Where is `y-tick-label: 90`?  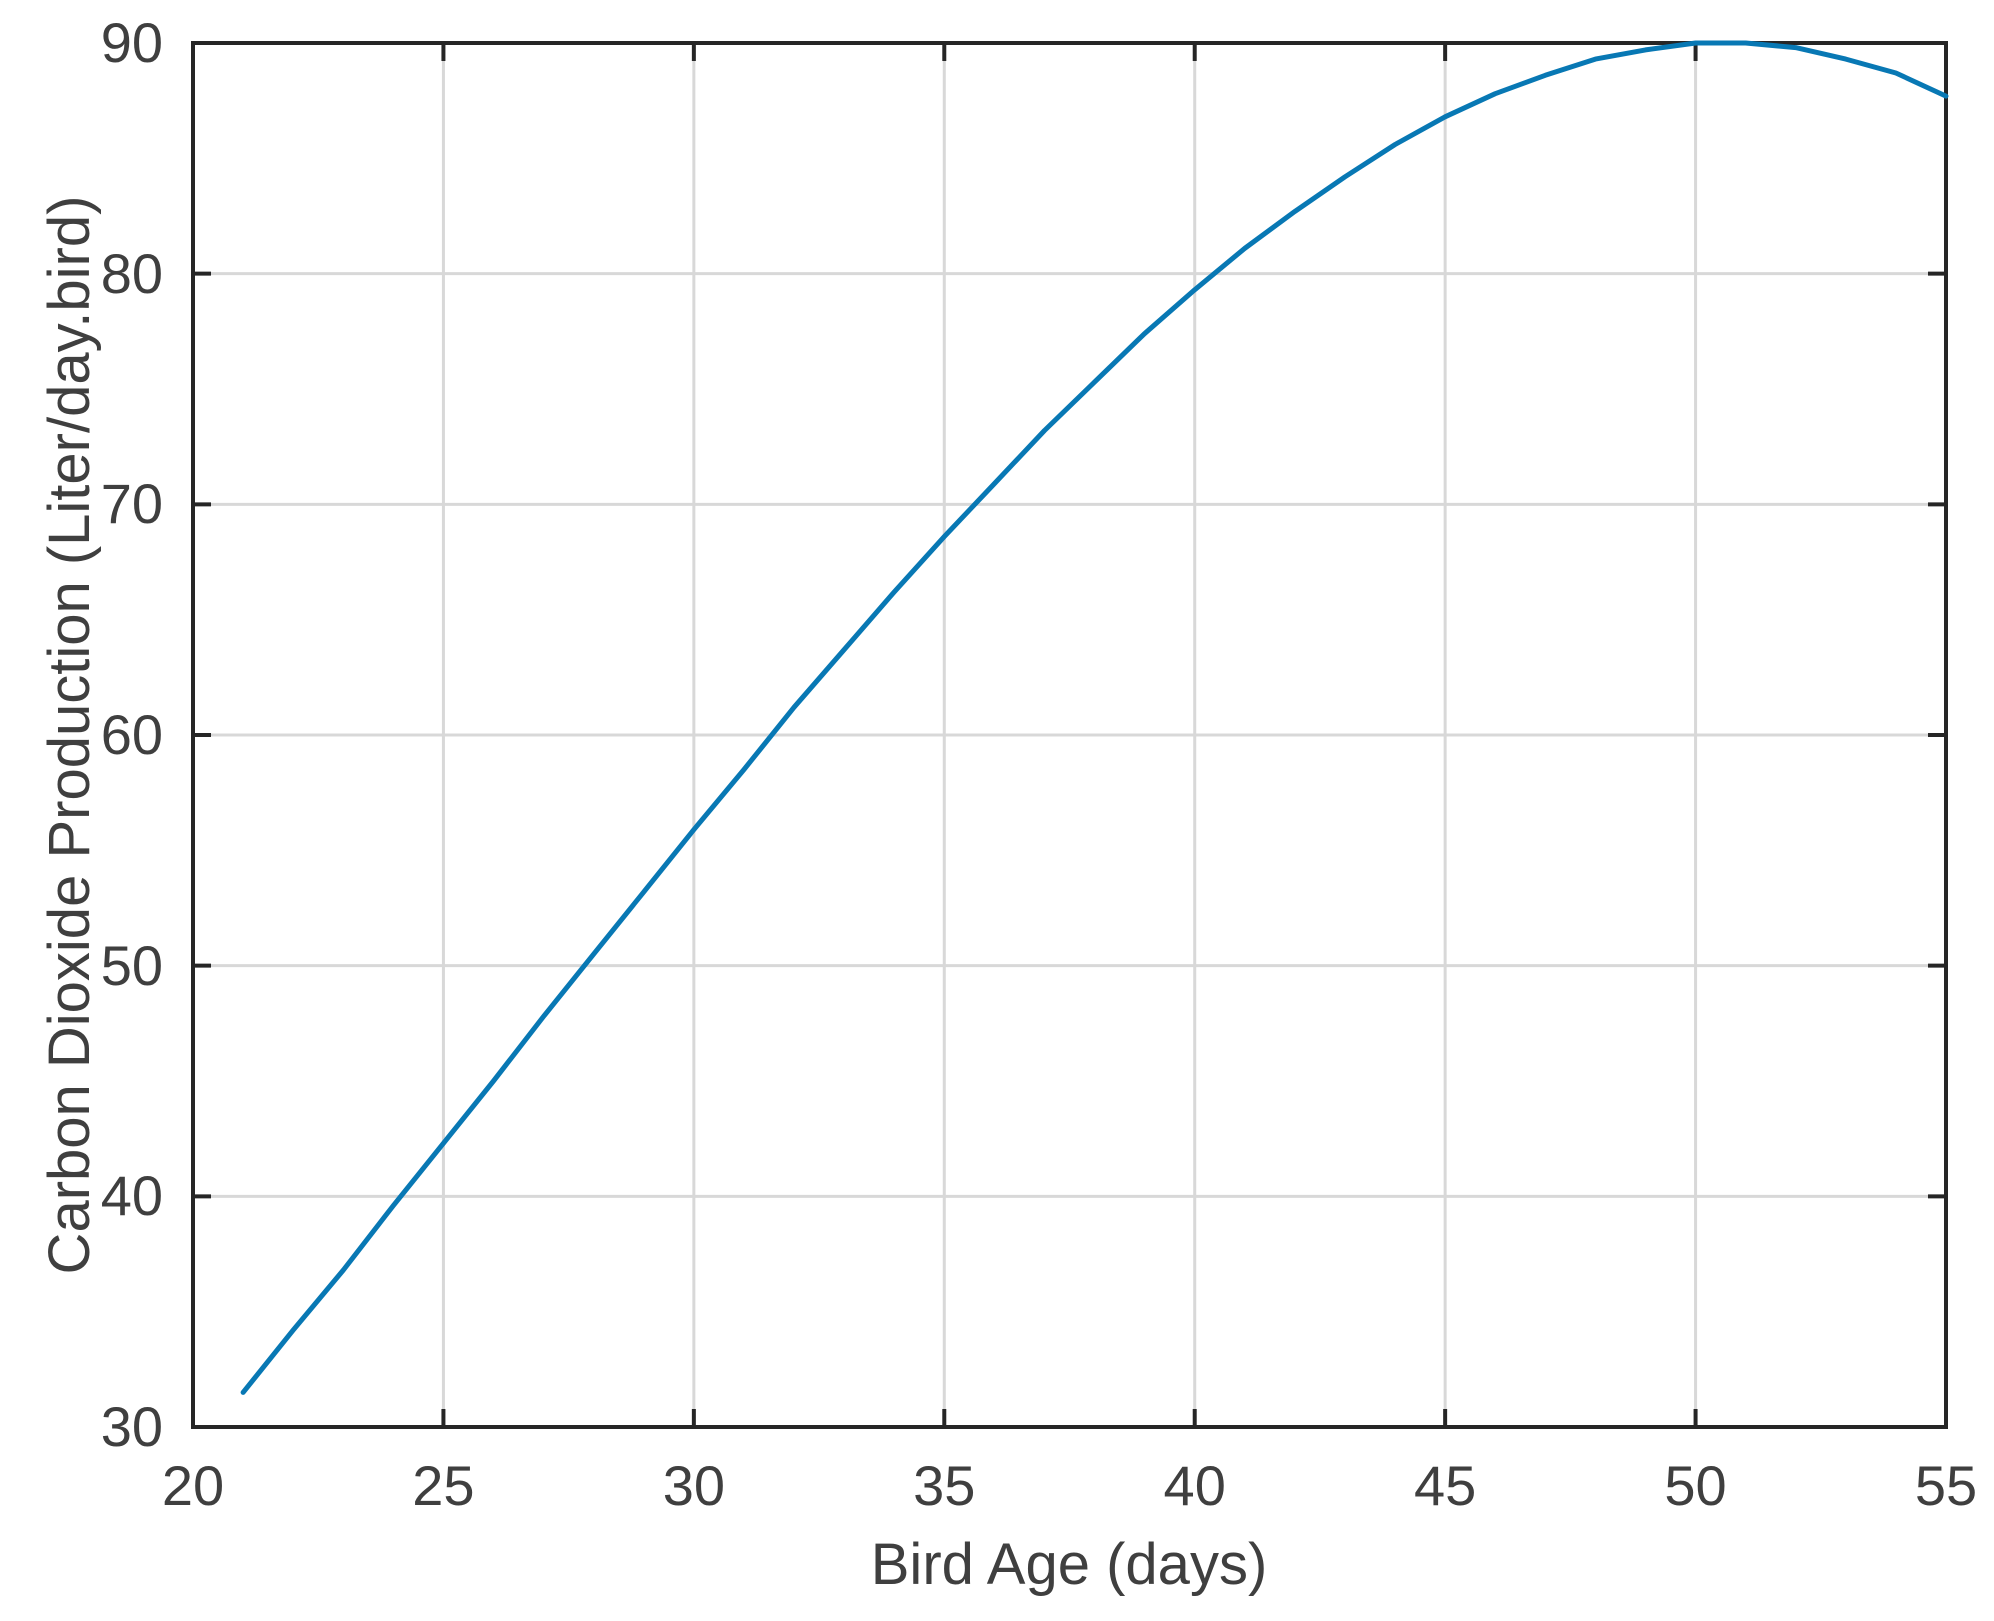
y-tick-label: 90 is located at coordinates (131, 42).